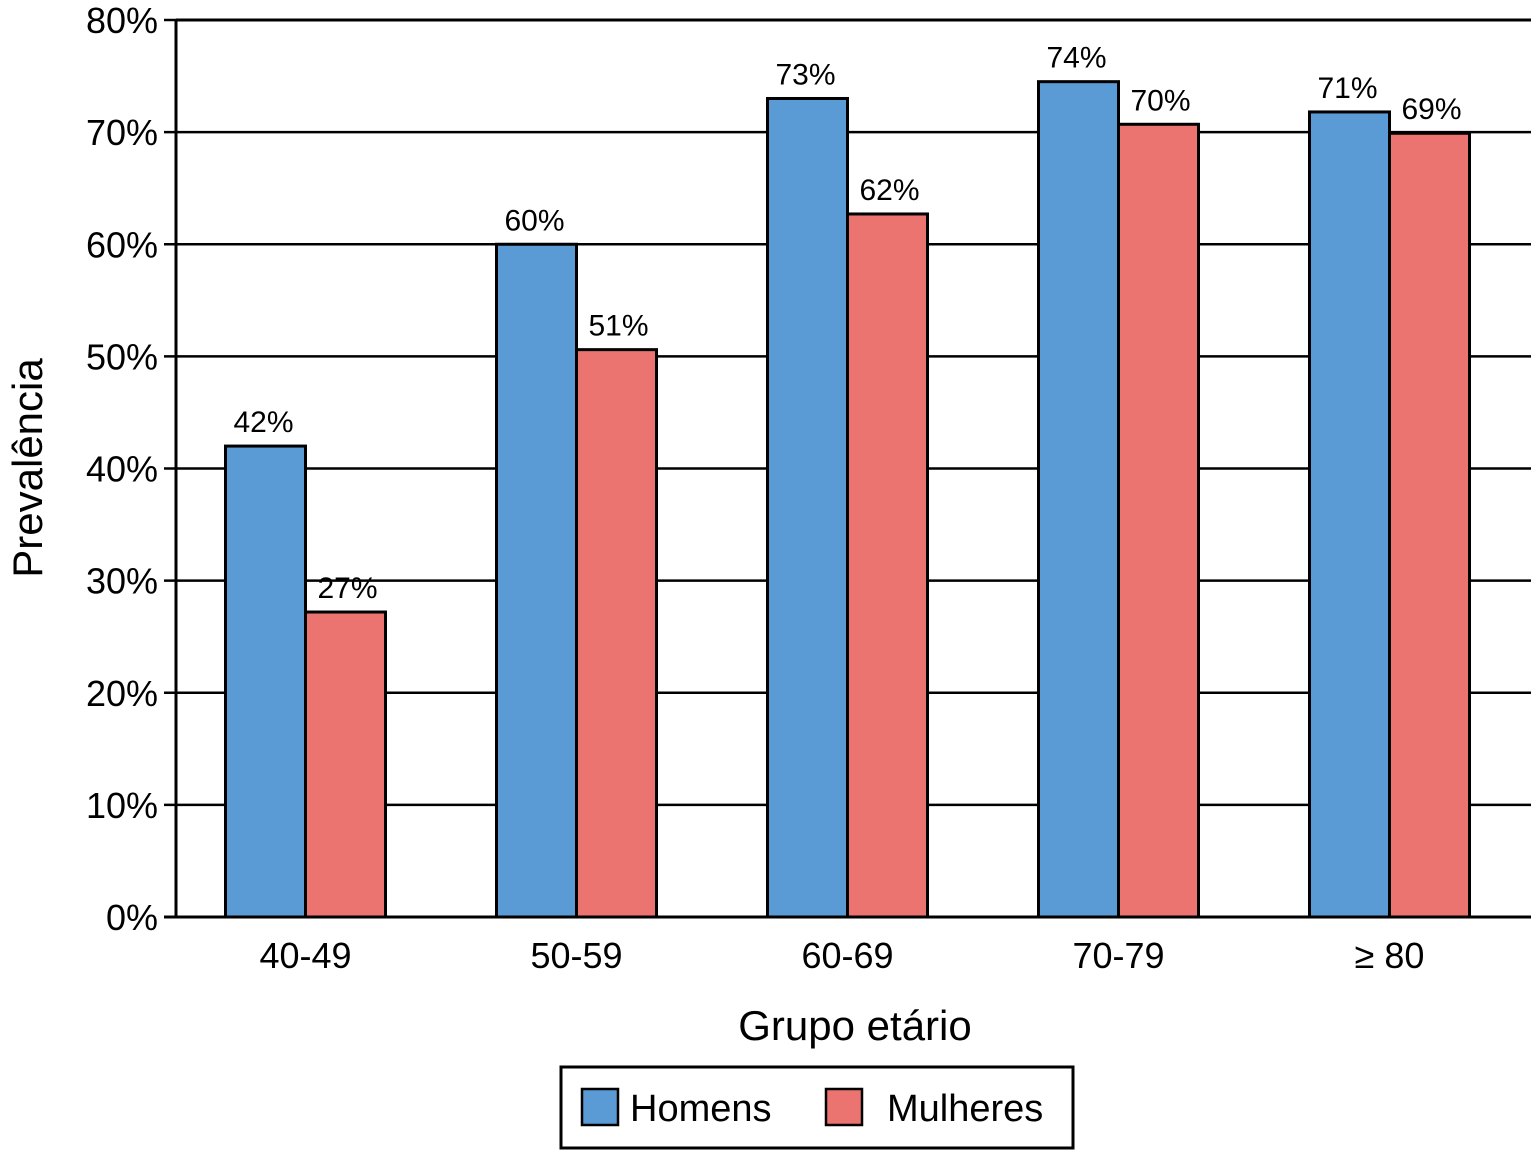  What do you see at coordinates (1431, 109) in the screenshot?
I see `data-label-mulheres-80: 69%` at bounding box center [1431, 109].